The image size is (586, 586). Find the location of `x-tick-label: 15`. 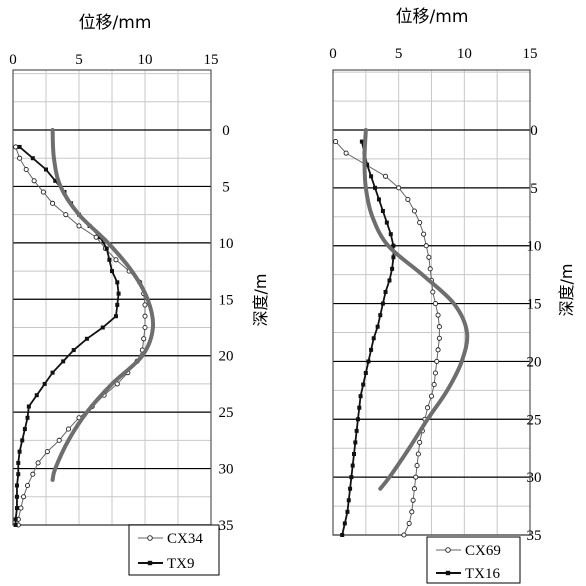

x-tick-label: 15 is located at coordinates (530, 54).